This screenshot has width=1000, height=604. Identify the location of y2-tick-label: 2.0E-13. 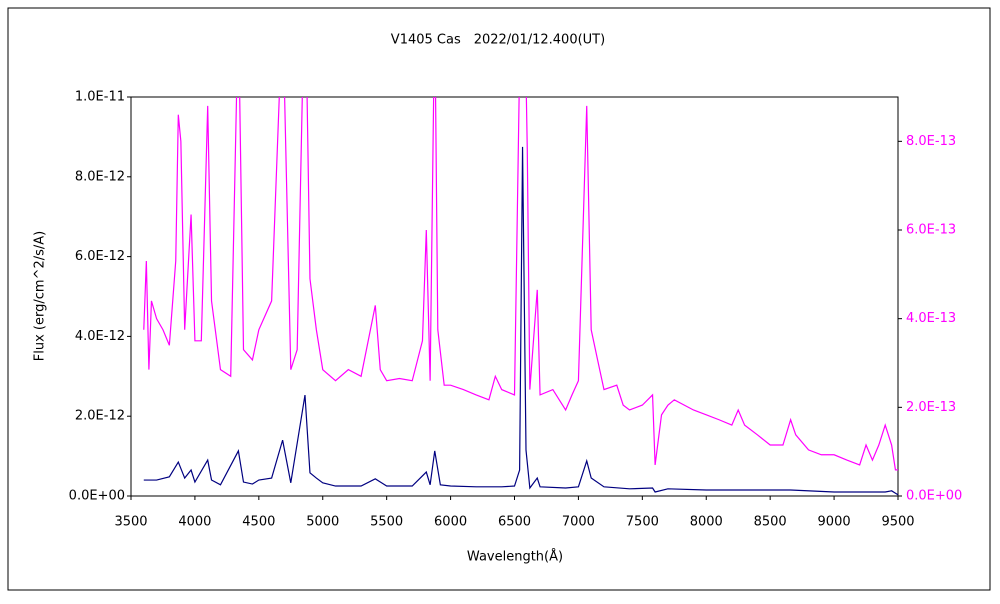
(931, 407).